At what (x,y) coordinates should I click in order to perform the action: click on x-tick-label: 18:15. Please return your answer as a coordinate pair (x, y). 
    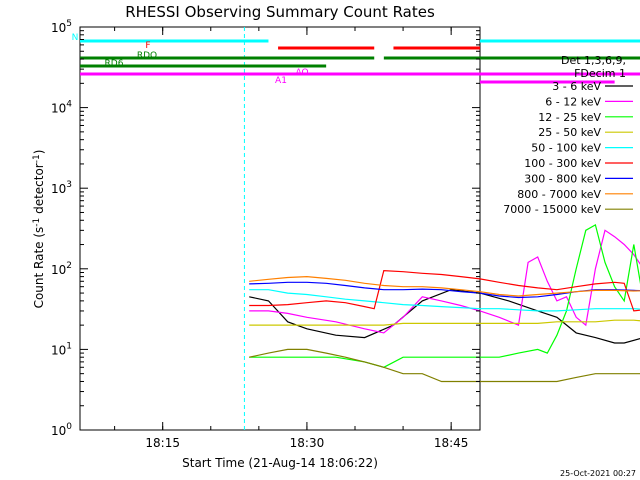
    Looking at the image, I should click on (162, 443).